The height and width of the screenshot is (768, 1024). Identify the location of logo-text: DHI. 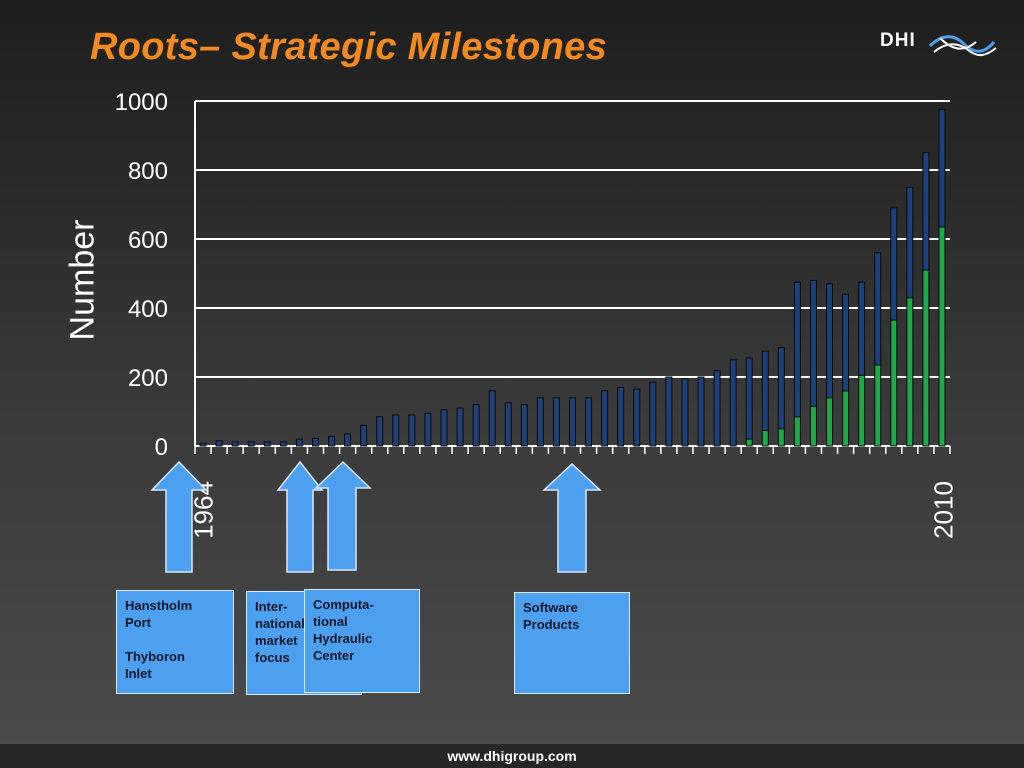
(898, 40).